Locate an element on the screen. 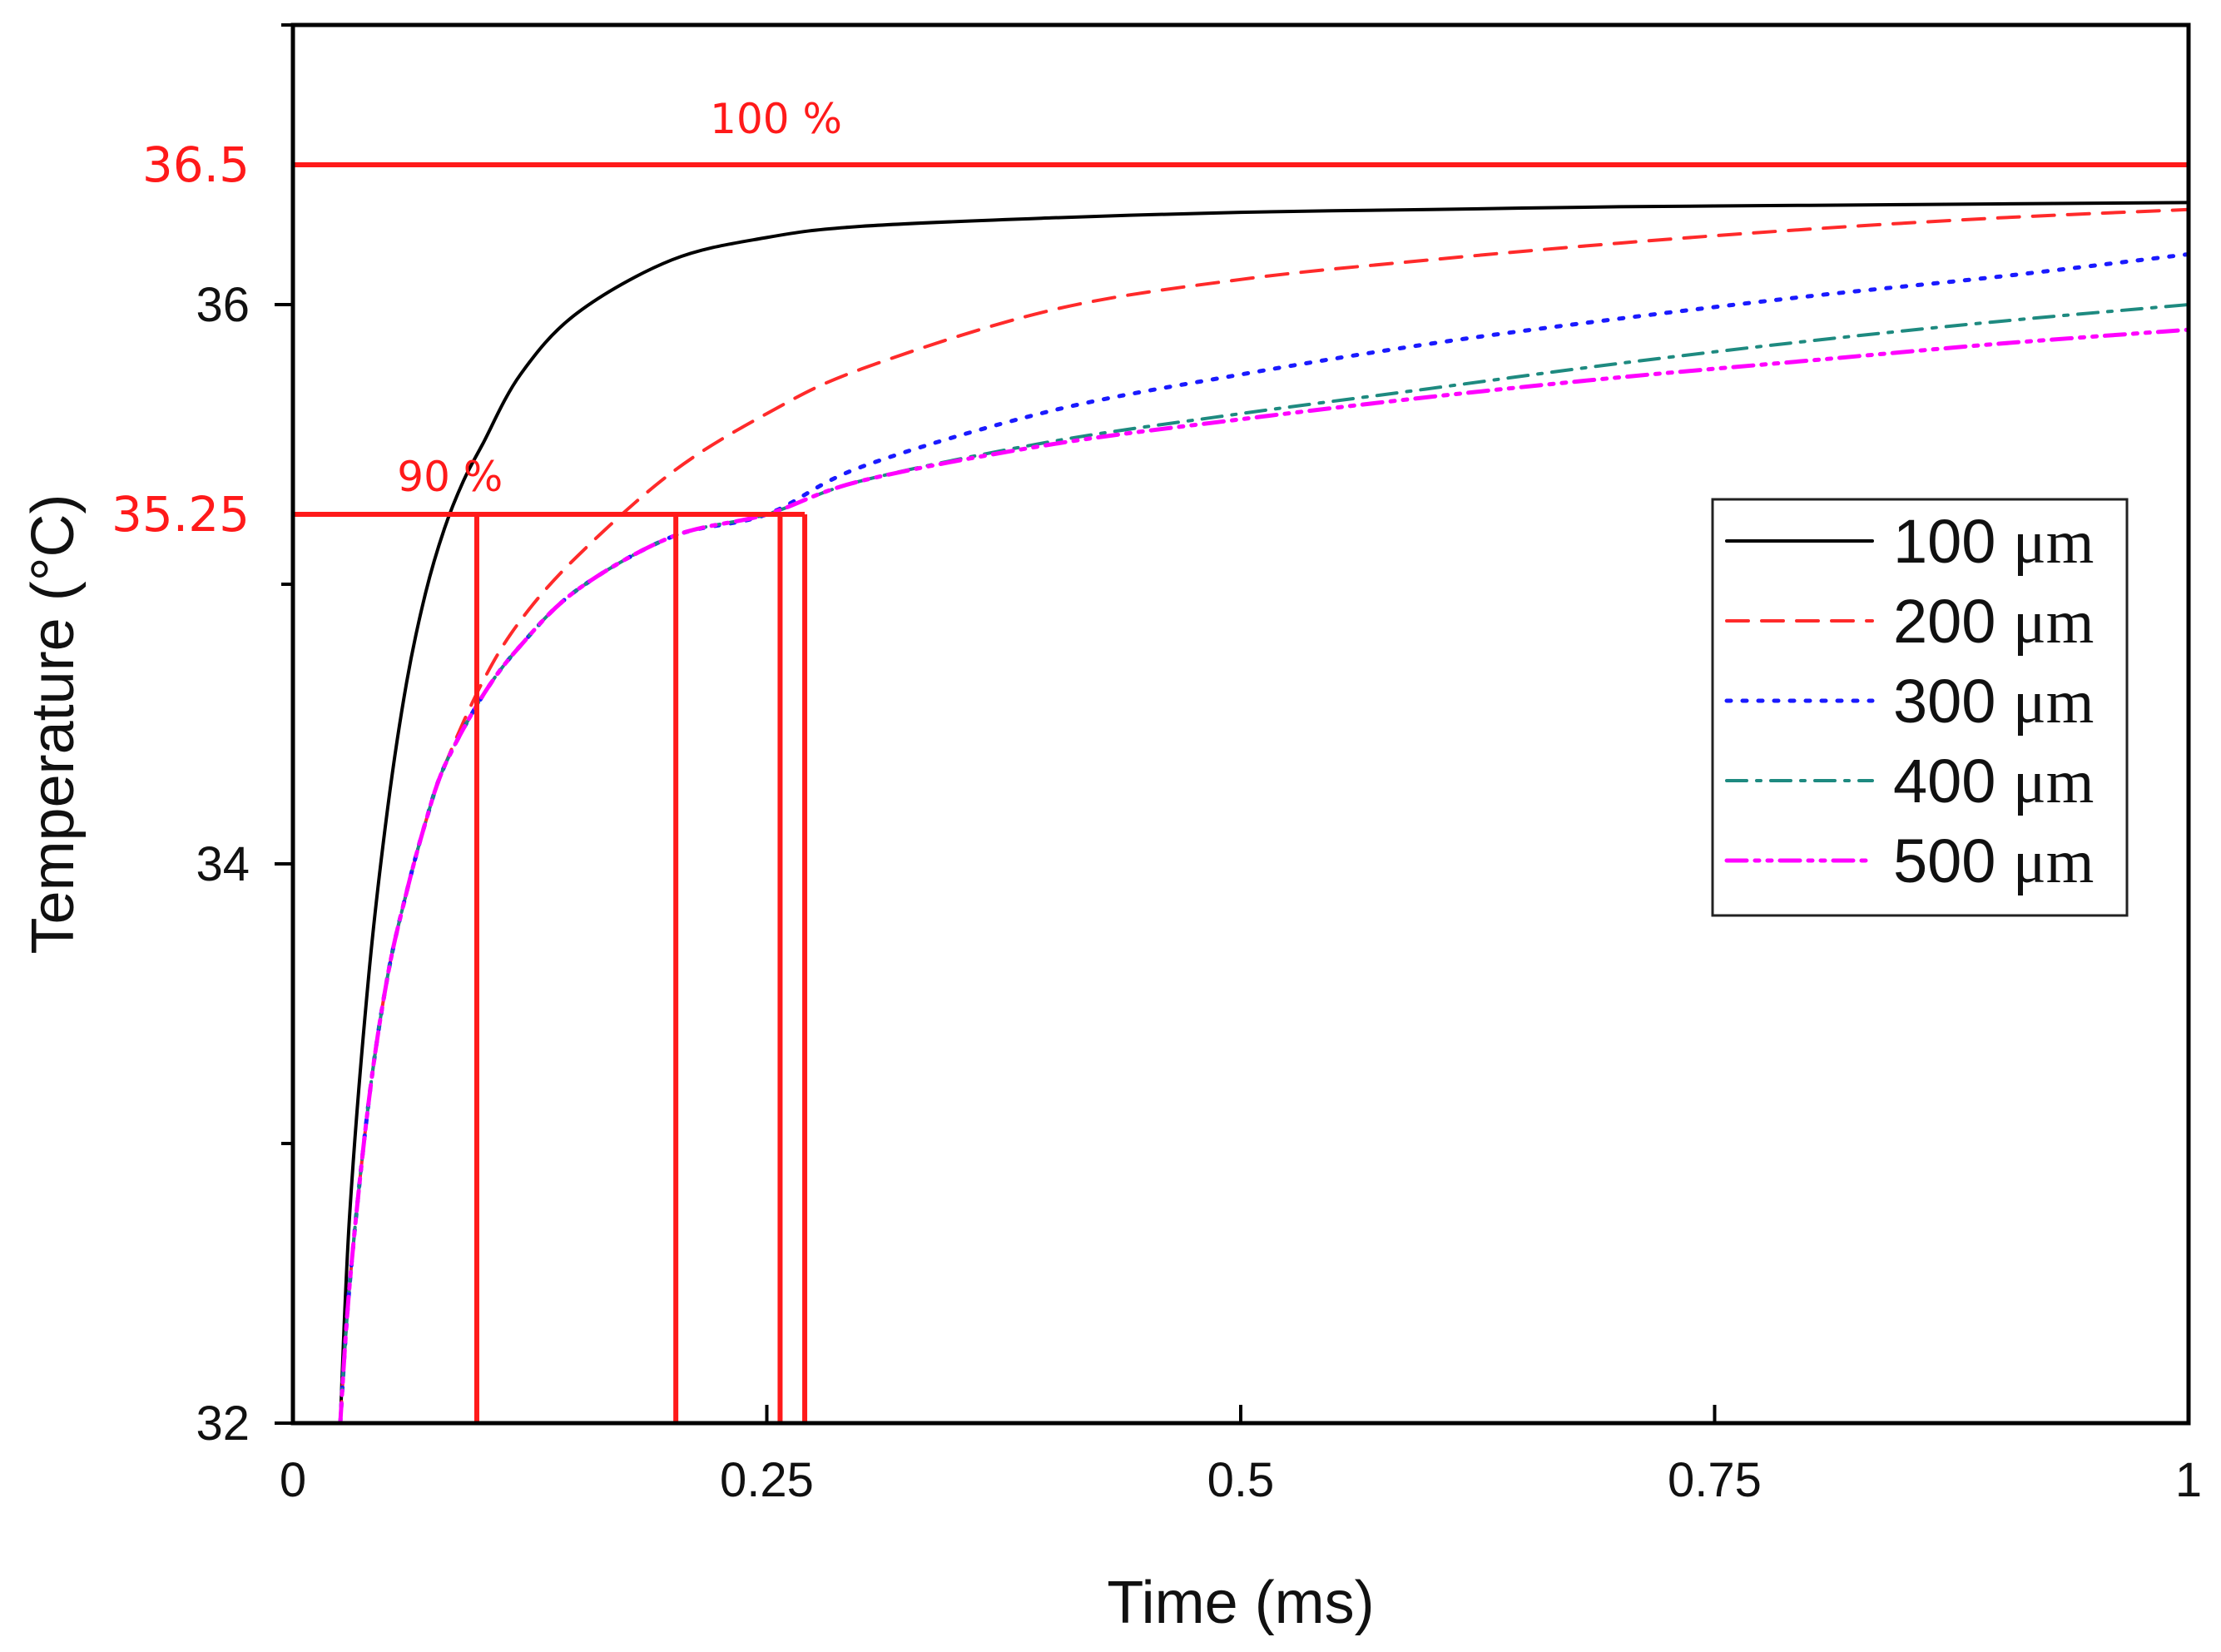 The image size is (2221, 1652). legend-label-300: 300 μm is located at coordinates (1993, 702).